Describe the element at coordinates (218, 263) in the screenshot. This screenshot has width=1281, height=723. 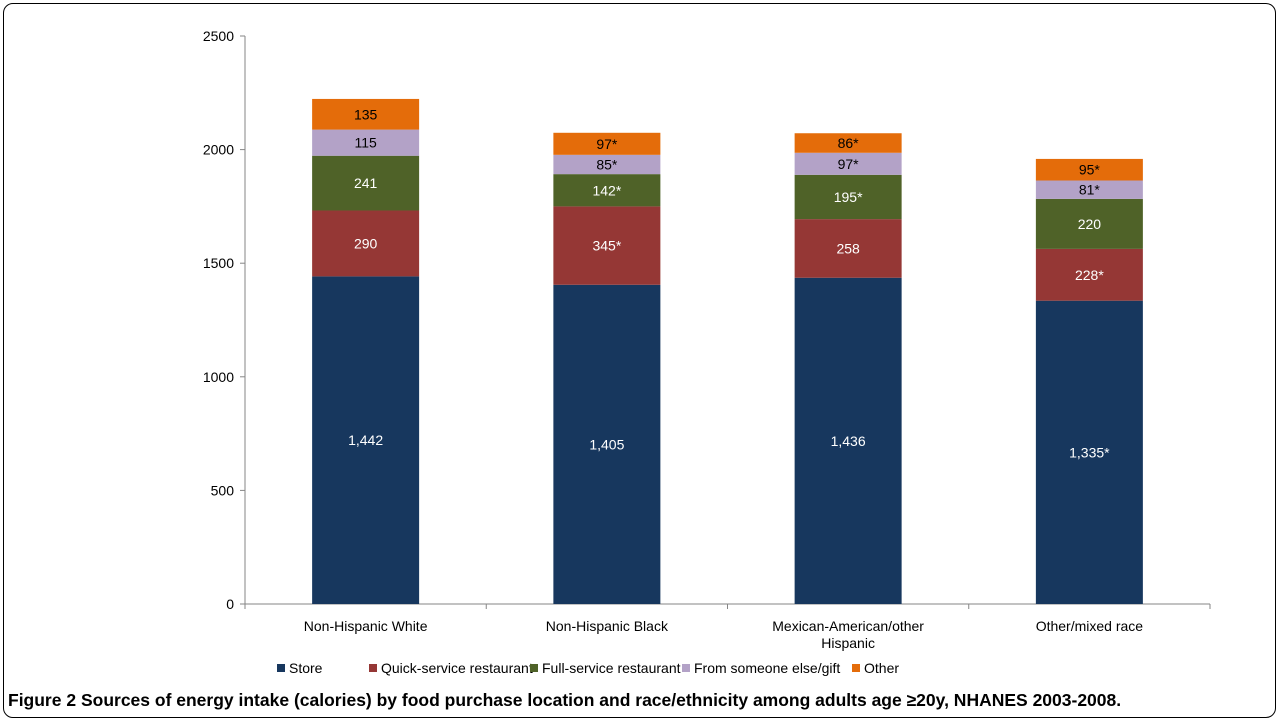
I see `y-tick-label: 1500` at that location.